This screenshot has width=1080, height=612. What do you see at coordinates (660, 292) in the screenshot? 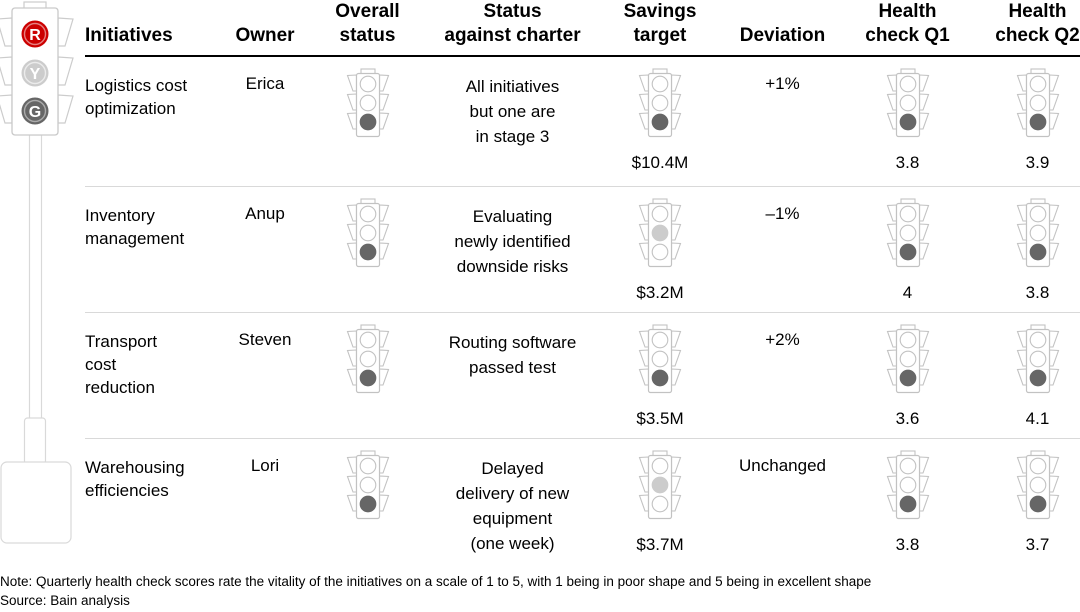
I see `savings-target-value: $3.2M` at bounding box center [660, 292].